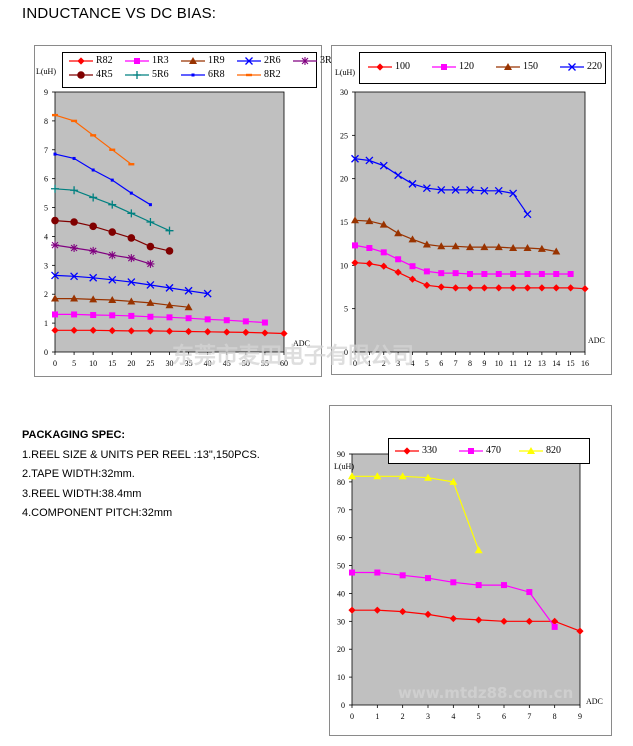  What do you see at coordinates (429, 450) in the screenshot?
I see `legend-label: 330` at bounding box center [429, 450].